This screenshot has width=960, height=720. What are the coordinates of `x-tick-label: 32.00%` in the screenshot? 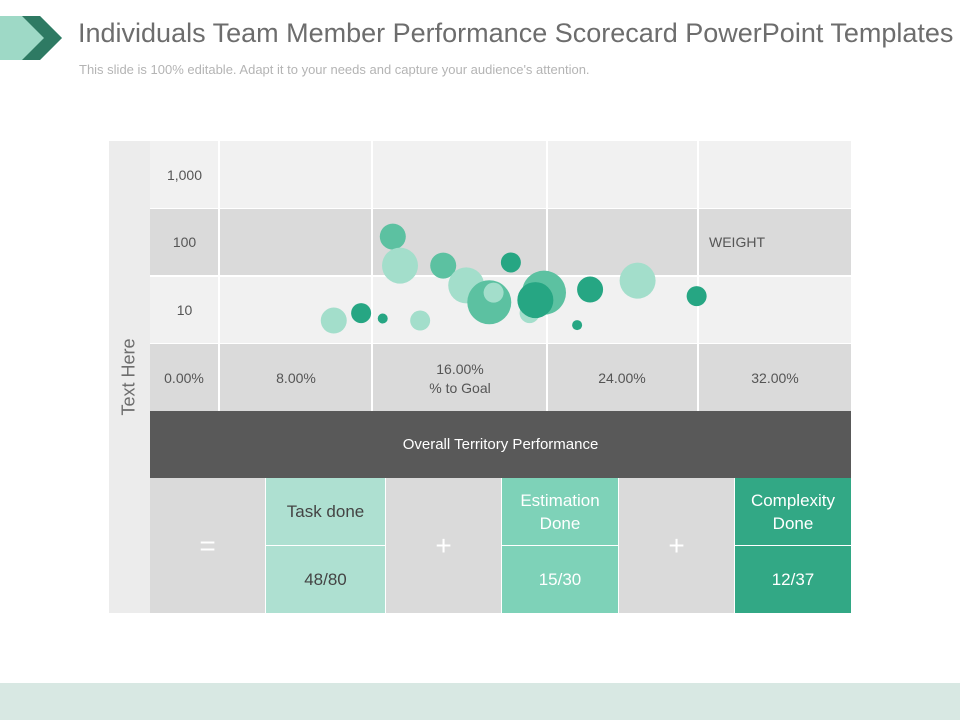 It's located at (775, 378).